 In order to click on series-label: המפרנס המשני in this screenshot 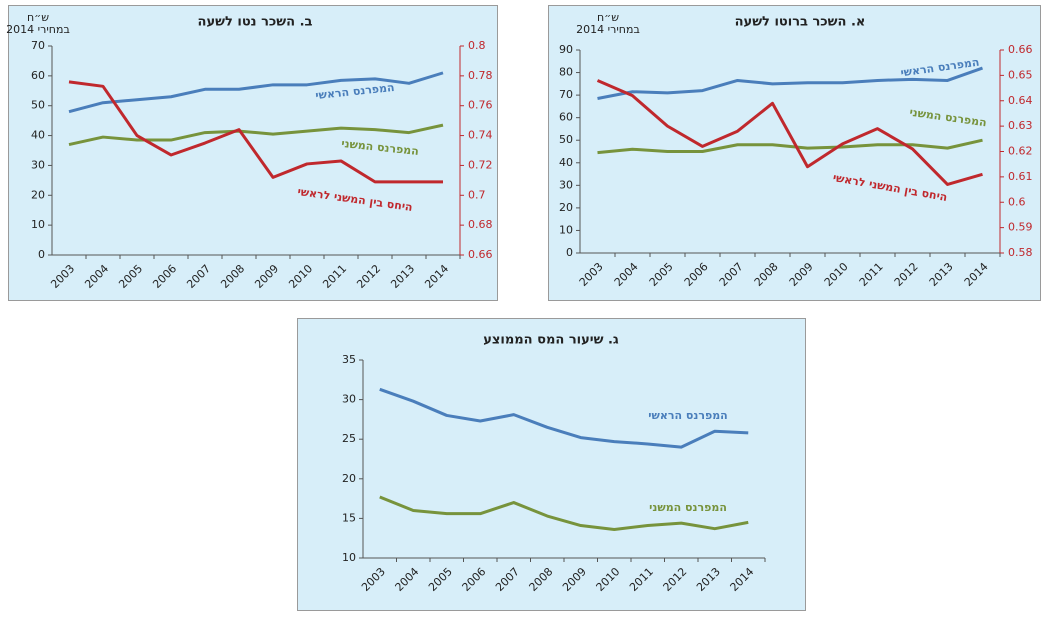, I will do `click(688, 507)`.